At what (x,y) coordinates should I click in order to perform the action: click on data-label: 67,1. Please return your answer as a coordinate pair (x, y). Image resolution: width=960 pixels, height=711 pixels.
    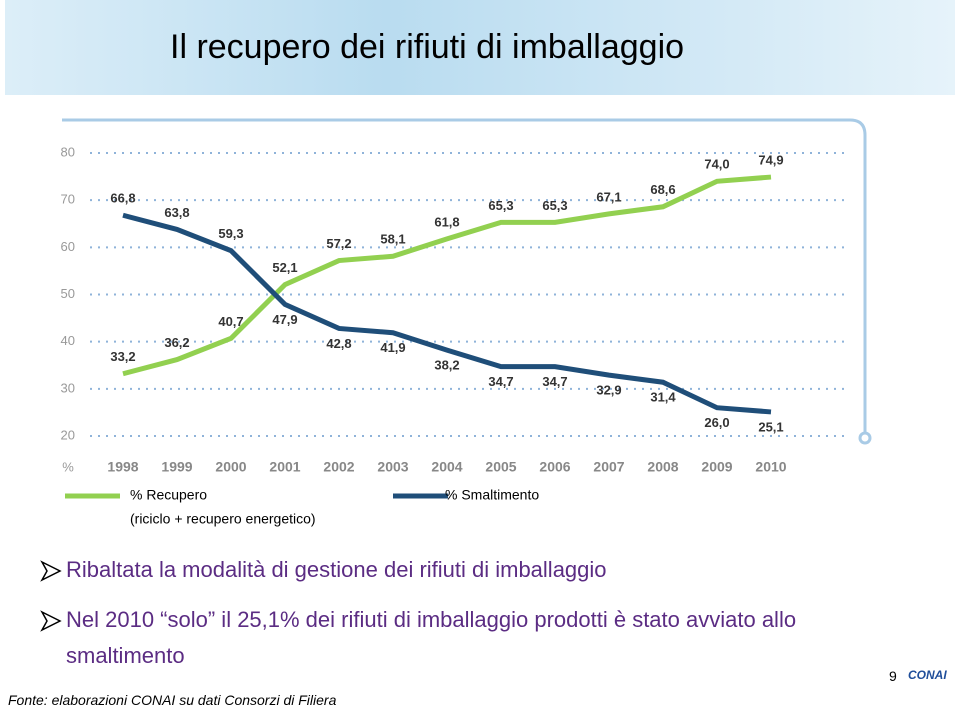
    Looking at the image, I should click on (608, 196).